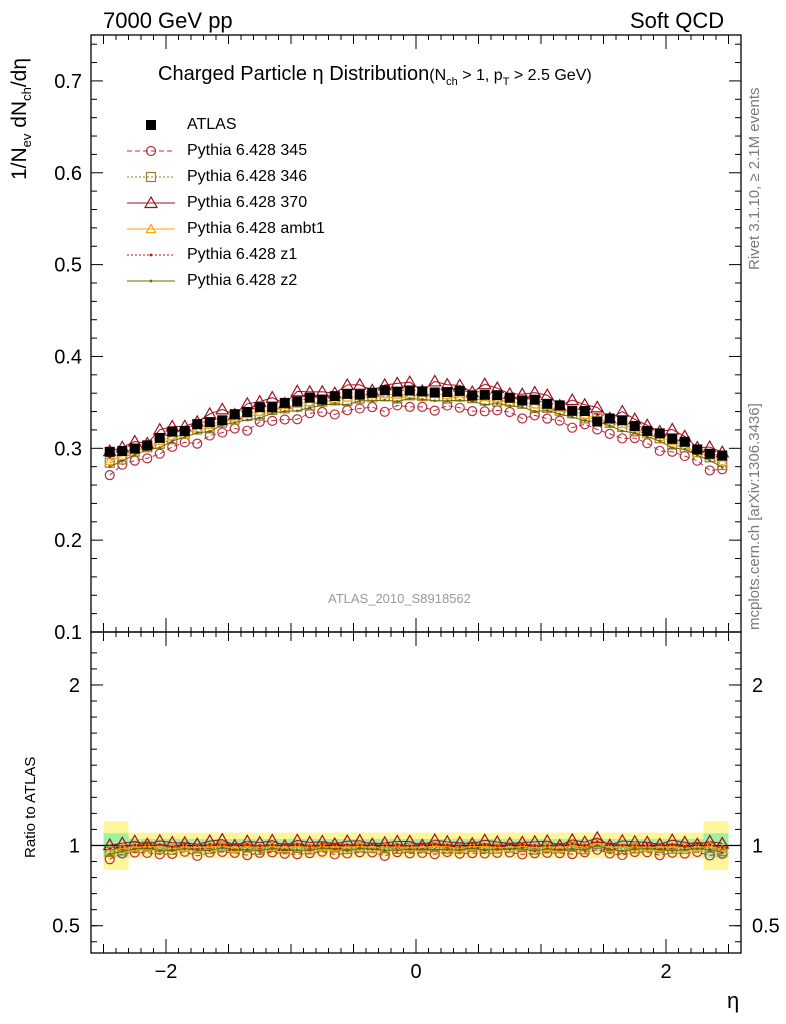  I want to click on ratio-y-axis-label: Ratio to ATLAS, so click(30, 807).